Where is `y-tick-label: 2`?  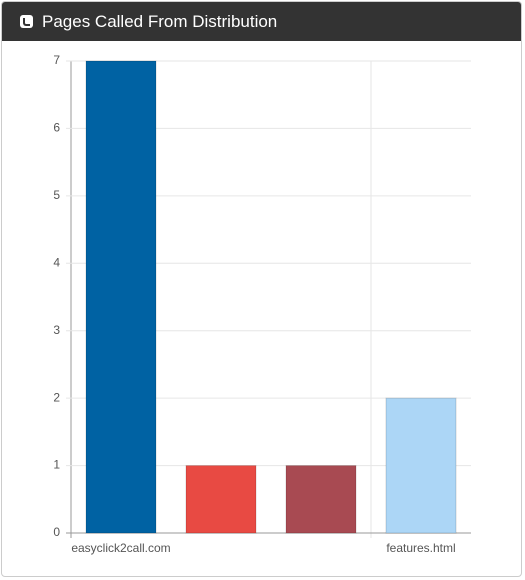
y-tick-label: 2 is located at coordinates (56, 397).